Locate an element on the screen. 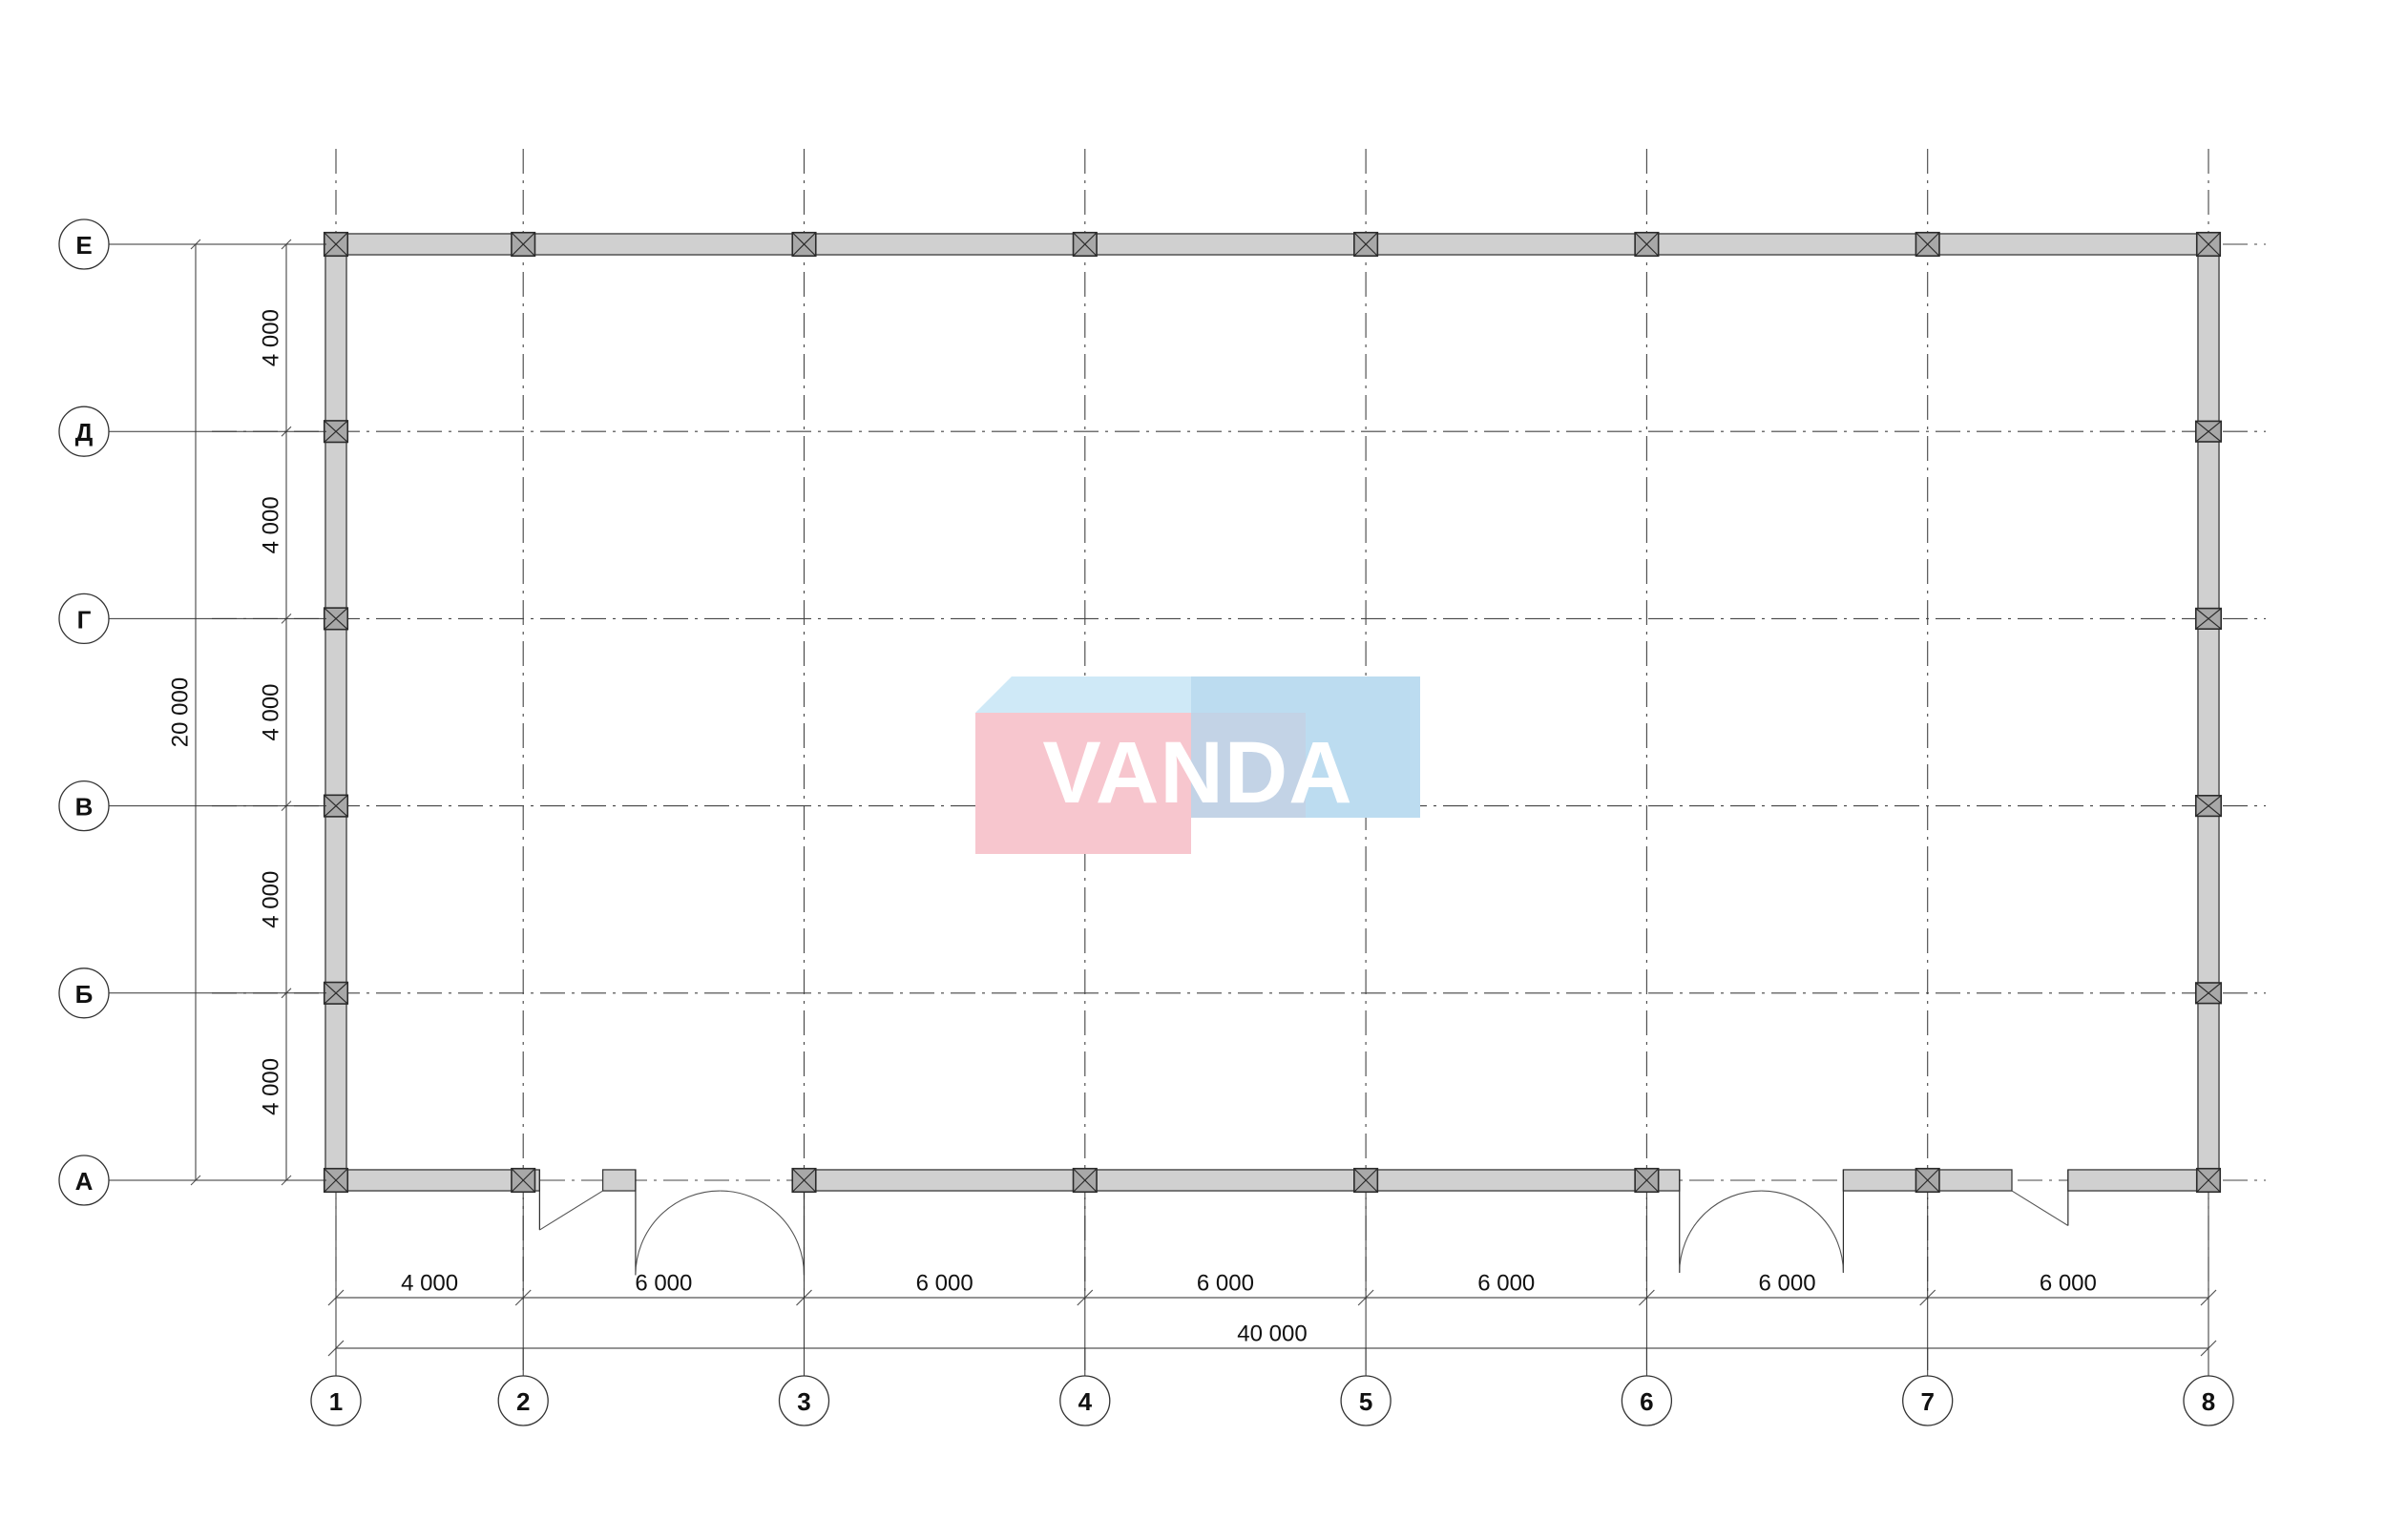 The height and width of the screenshot is (1540, 2386). bubble-label: Б is located at coordinates (85, 995).